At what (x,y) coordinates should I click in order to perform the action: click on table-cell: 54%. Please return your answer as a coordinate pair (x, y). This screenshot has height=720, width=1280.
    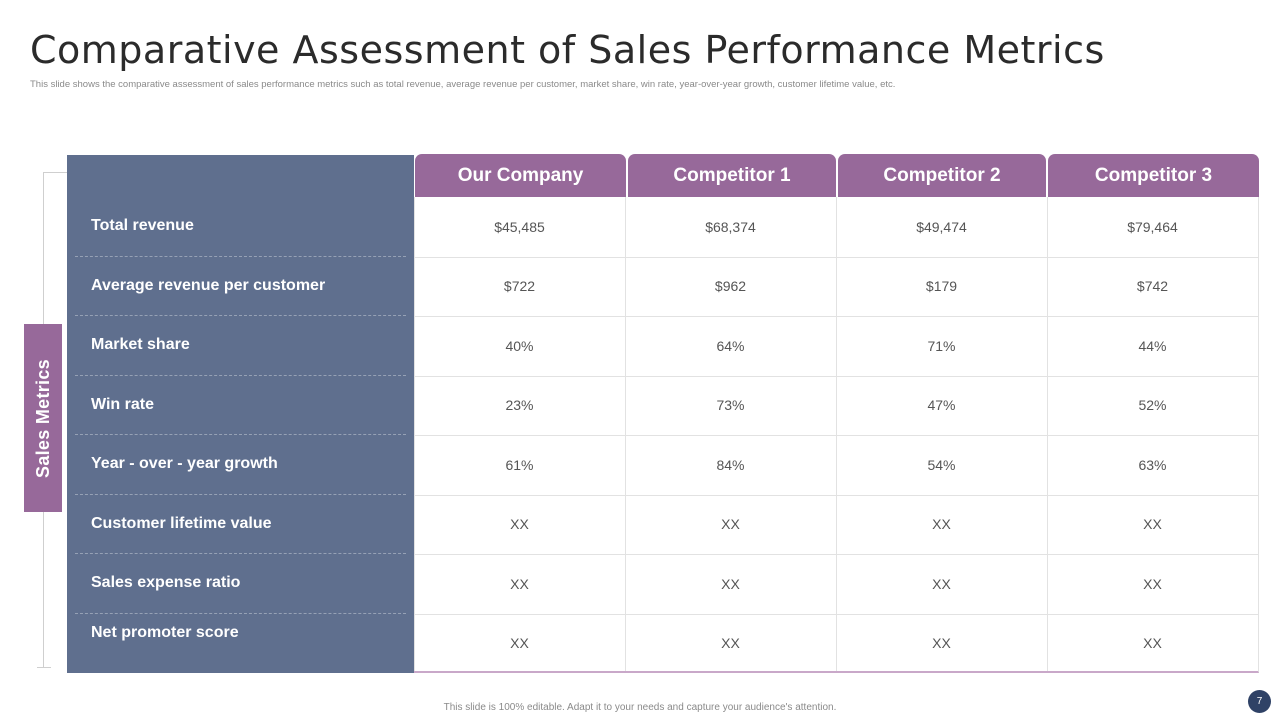
    Looking at the image, I should click on (941, 464).